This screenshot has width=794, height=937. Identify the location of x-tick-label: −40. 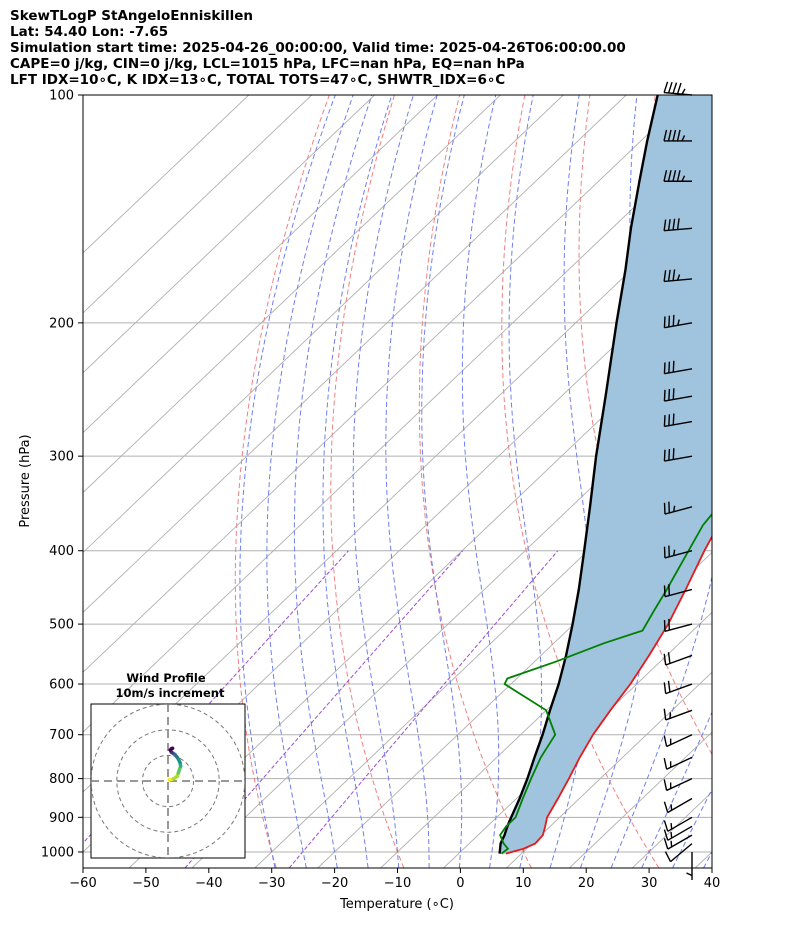
(208, 883).